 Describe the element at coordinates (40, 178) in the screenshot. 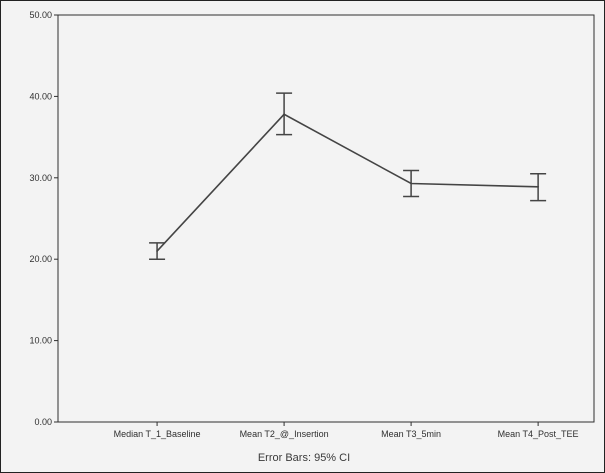

I see `y-tick-label: 30.00` at that location.